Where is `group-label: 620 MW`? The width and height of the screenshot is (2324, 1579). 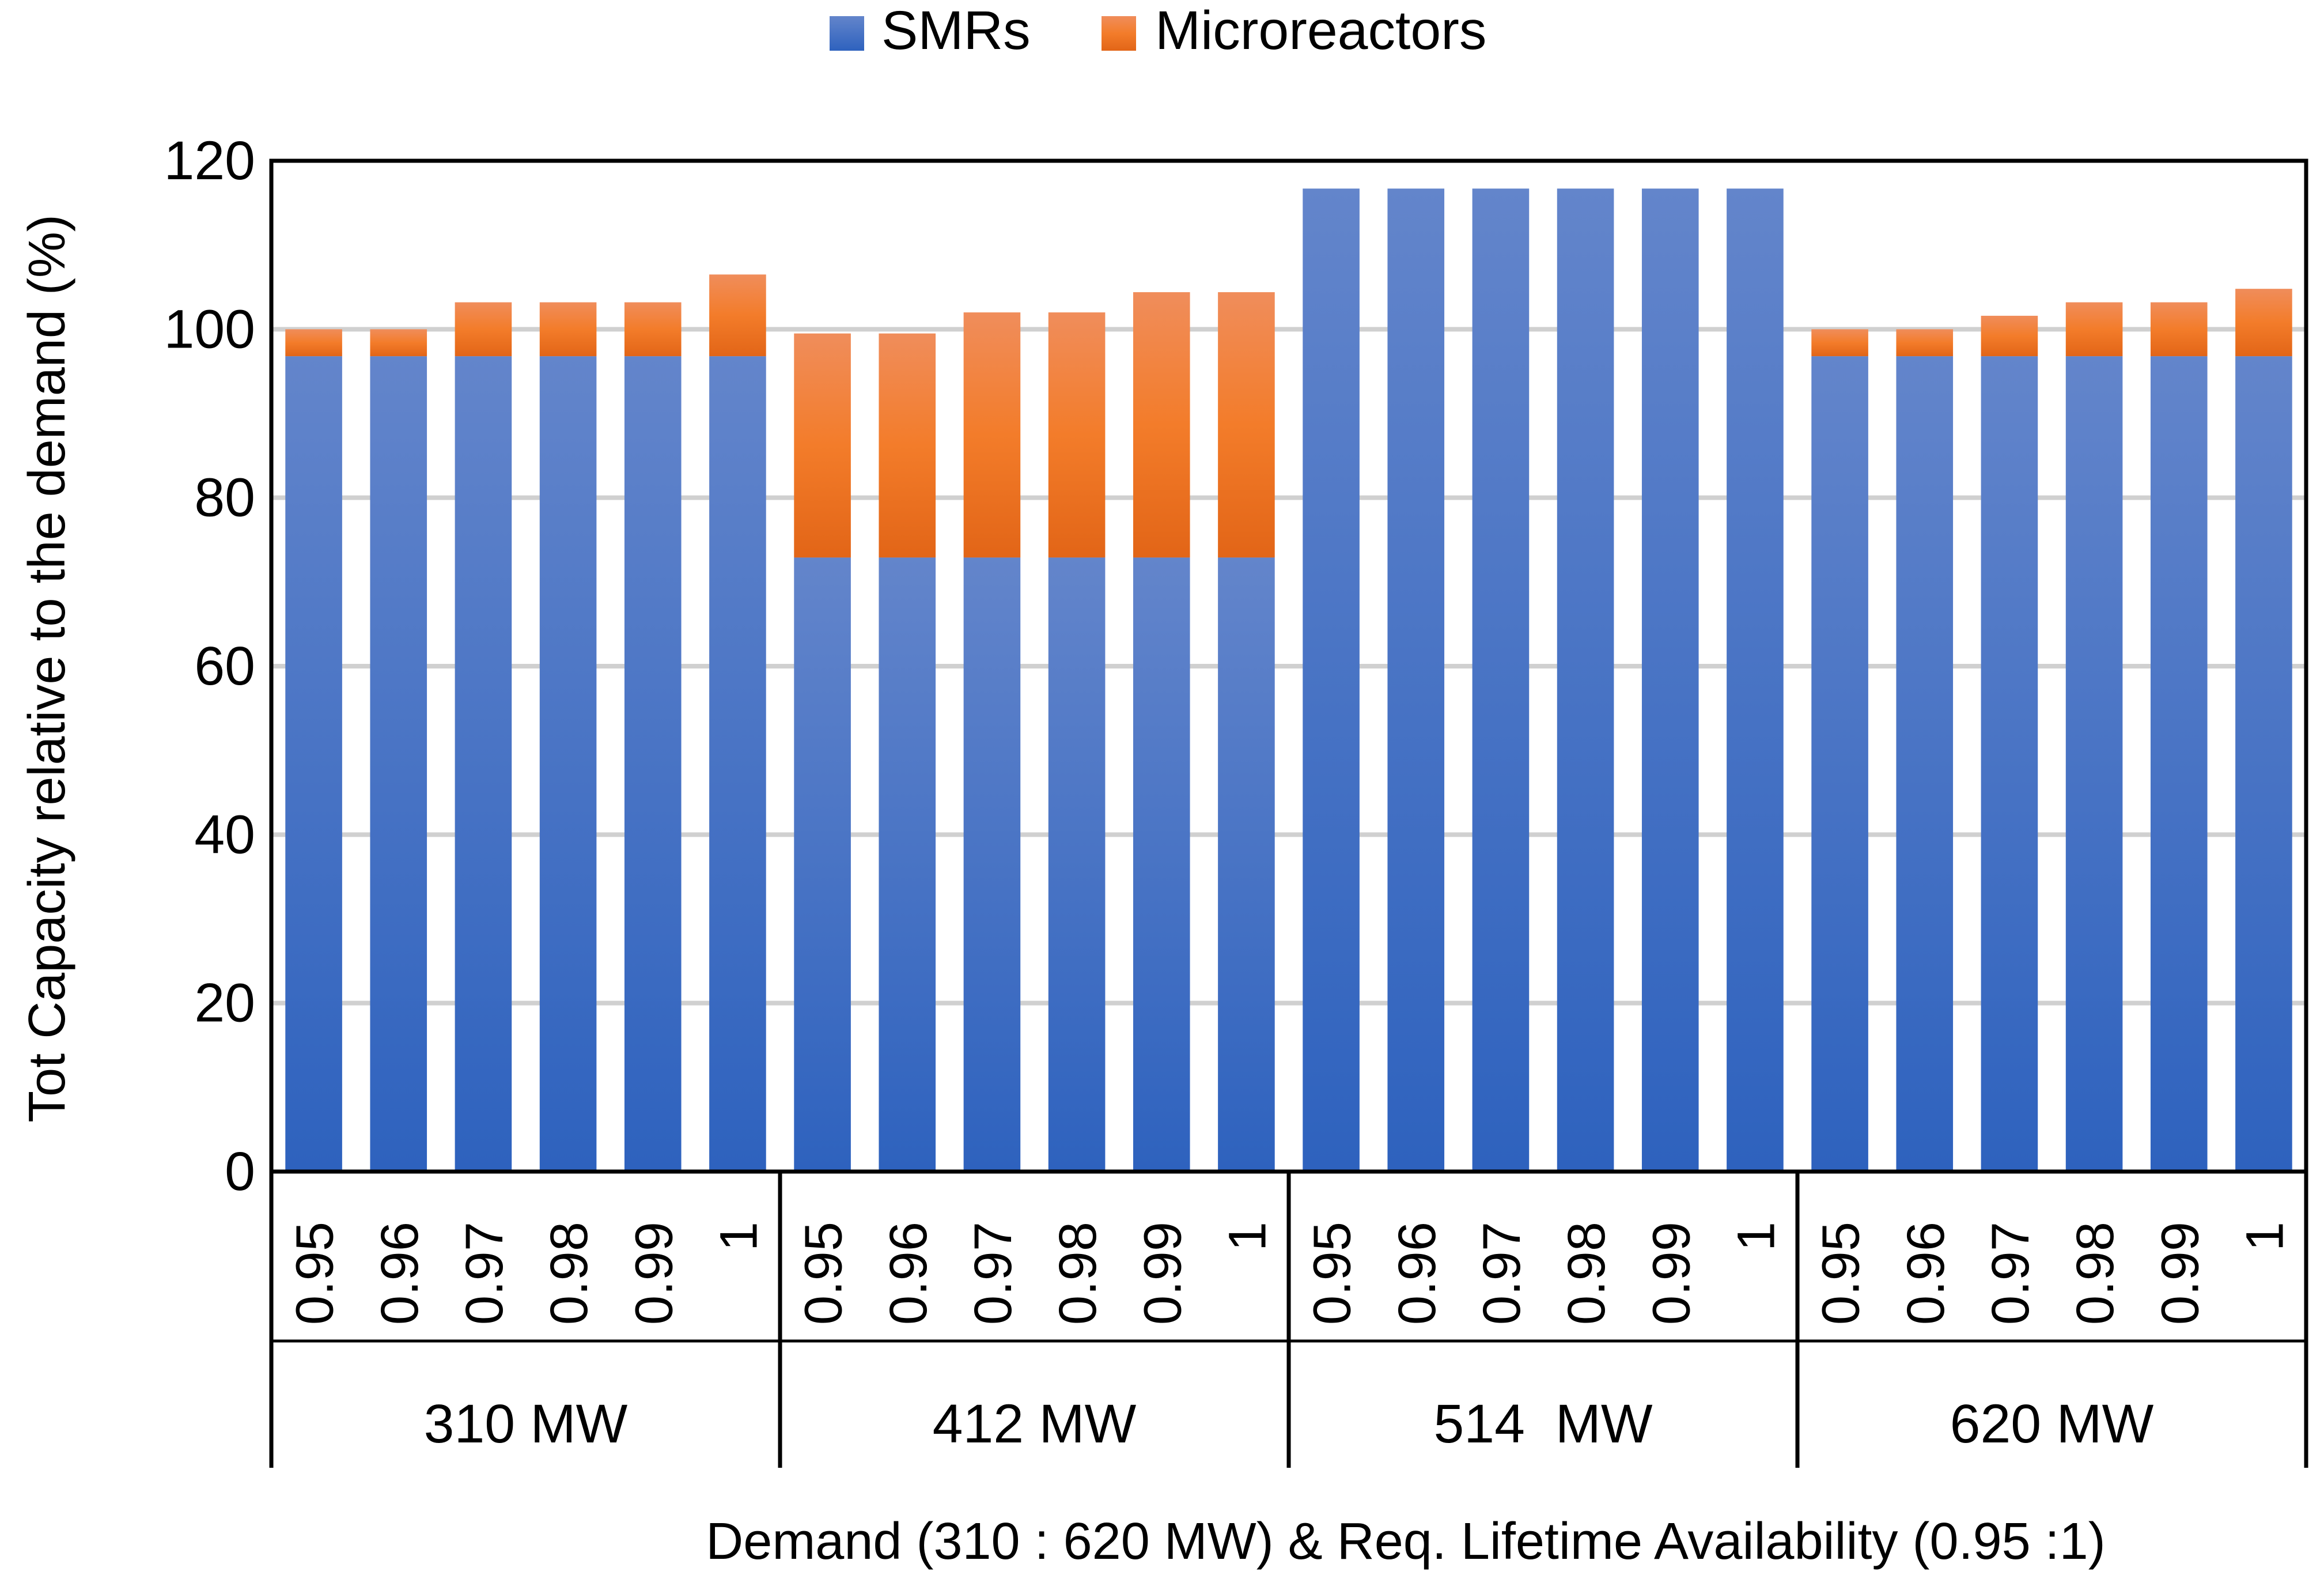 group-label: 620 MW is located at coordinates (2052, 1424).